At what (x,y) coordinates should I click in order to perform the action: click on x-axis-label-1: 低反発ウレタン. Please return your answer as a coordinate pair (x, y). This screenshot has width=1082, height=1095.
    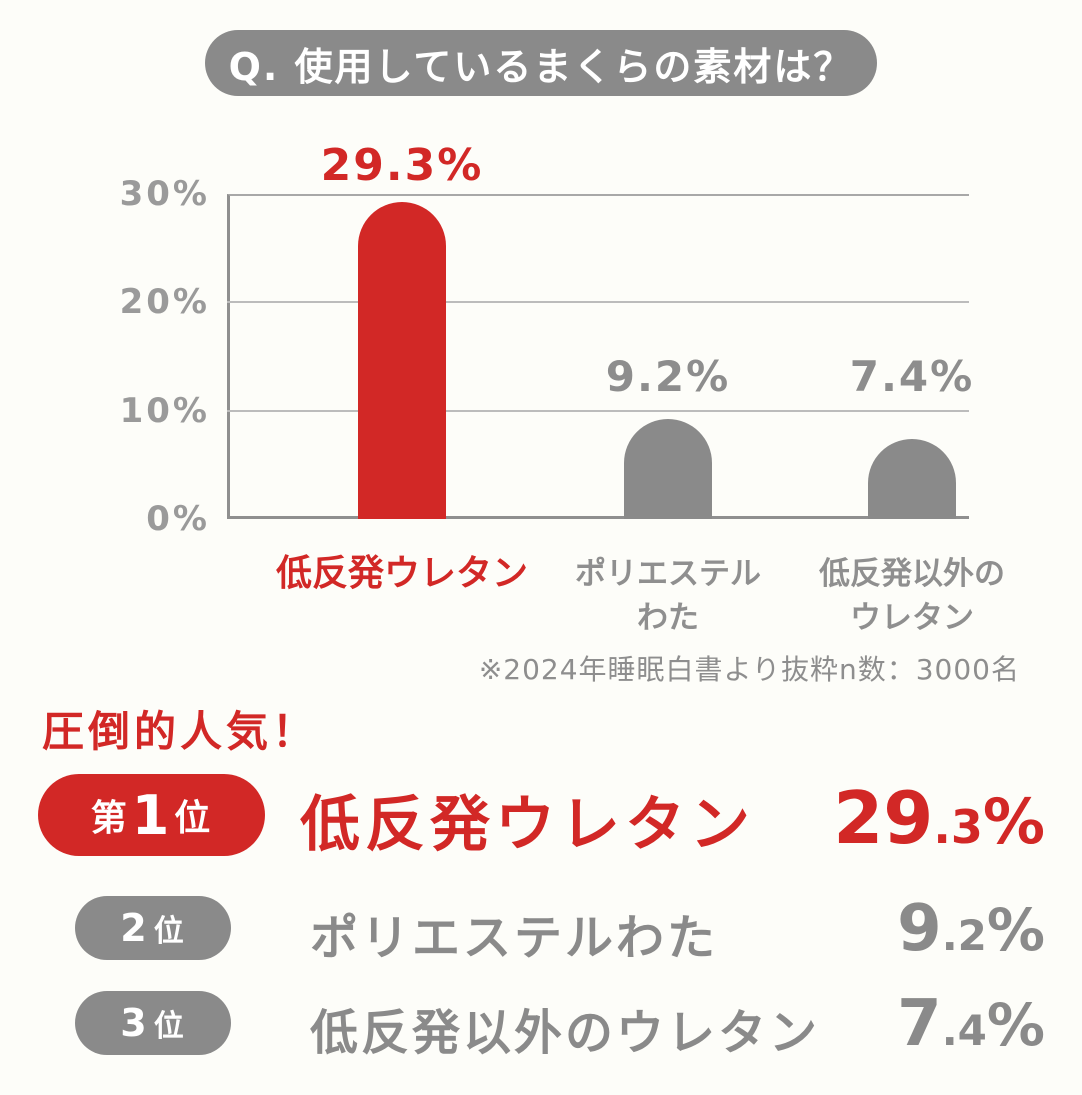
    Looking at the image, I should click on (402, 574).